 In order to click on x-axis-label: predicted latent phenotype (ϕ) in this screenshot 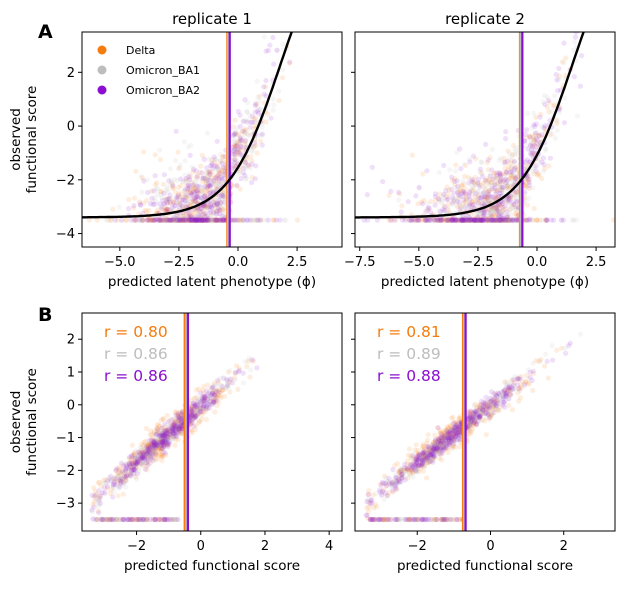, I will do `click(485, 282)`.